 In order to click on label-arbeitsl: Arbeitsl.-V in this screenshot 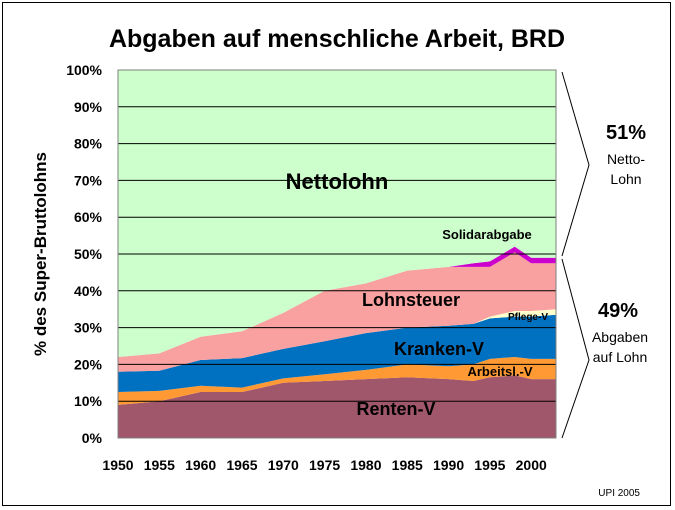, I will do `click(499, 371)`.